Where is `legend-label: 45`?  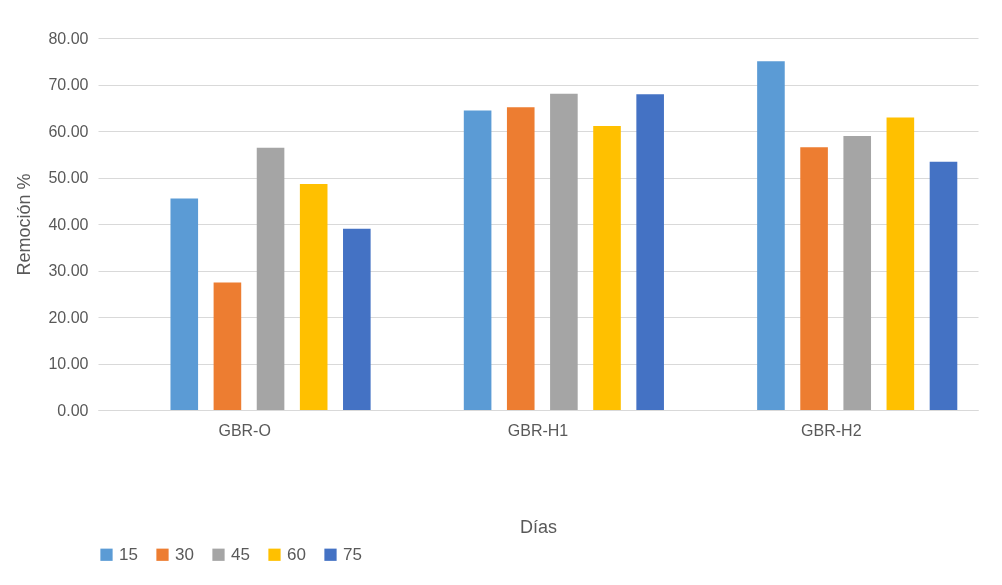
legend-label: 45 is located at coordinates (240, 554).